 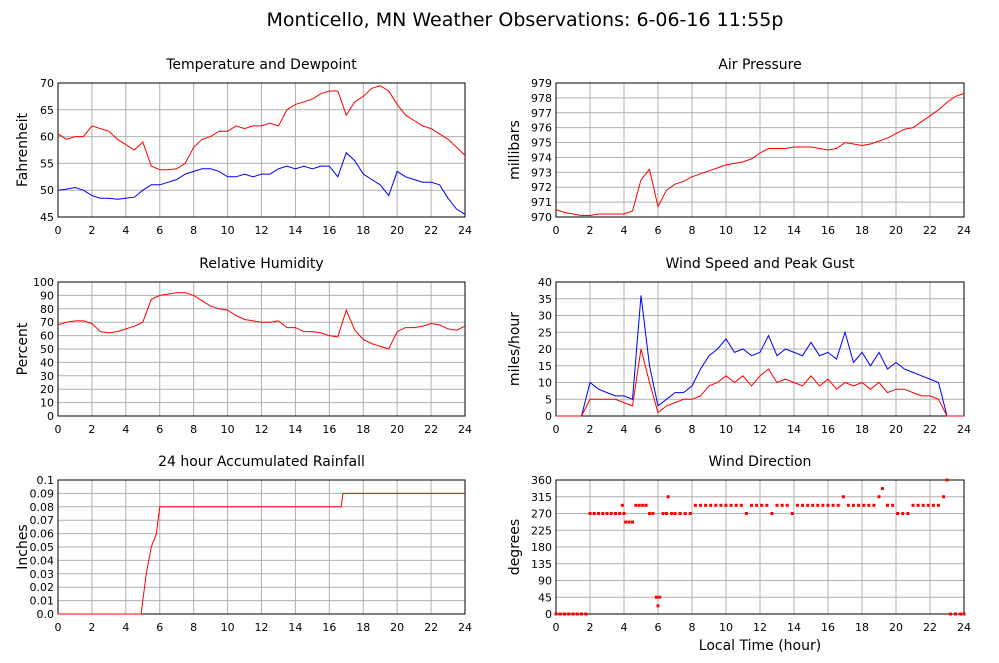 I want to click on panel-title: 24 hour Accumulated Rainfall, so click(x=261, y=462).